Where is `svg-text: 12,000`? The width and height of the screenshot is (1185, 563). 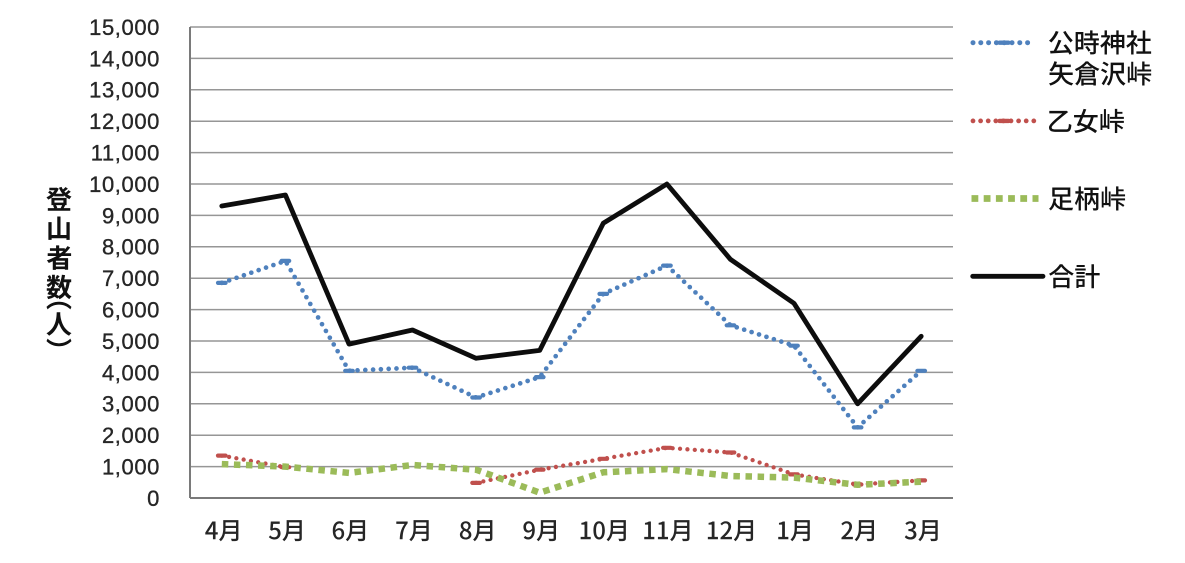
svg-text: 12,000 is located at coordinates (124, 121).